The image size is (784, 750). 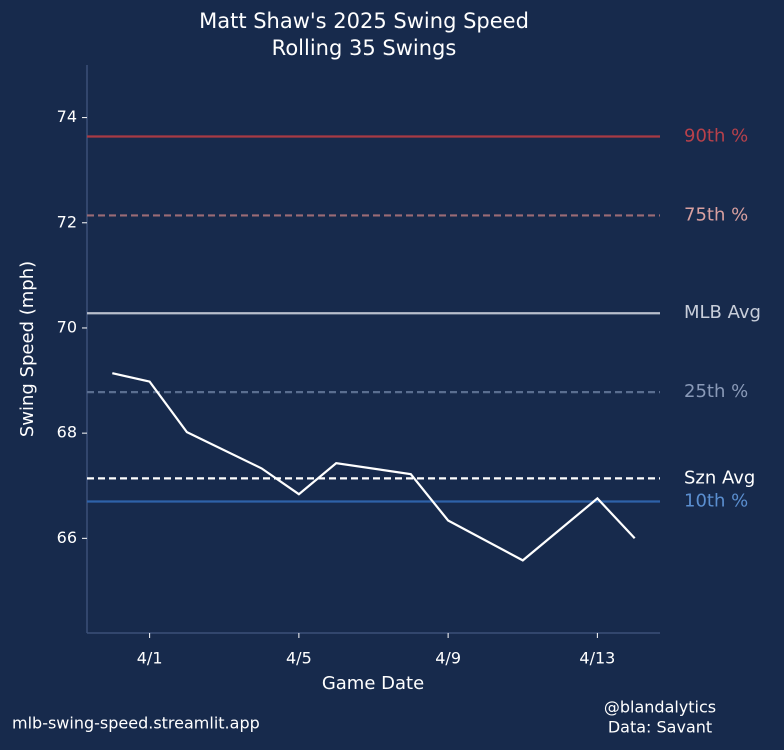 I want to click on y-tick-label: 70, so click(x=67, y=326).